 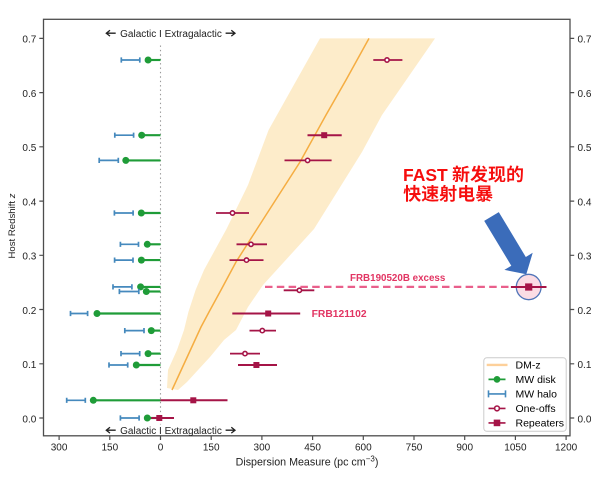 What do you see at coordinates (464, 447) in the screenshot?
I see `svg-text: 900` at bounding box center [464, 447].